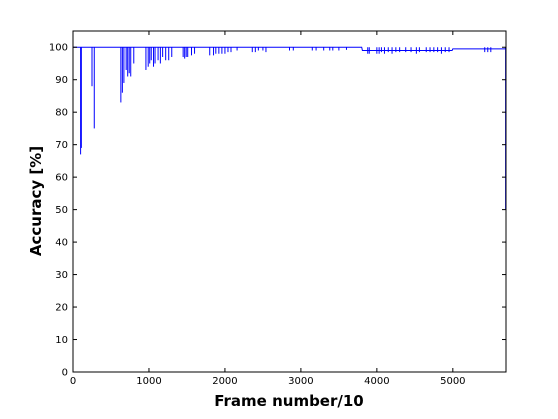  I want to click on y-tick-label: 70, so click(61, 145).